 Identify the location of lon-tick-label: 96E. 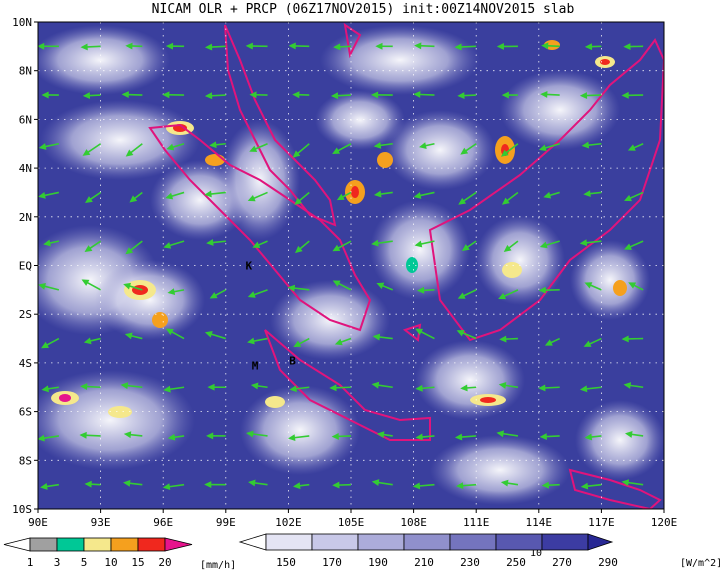
(163, 522).